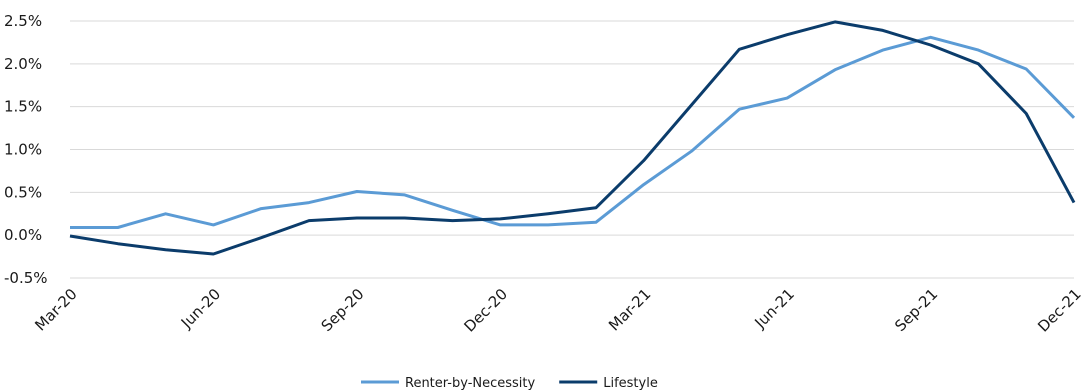 The width and height of the screenshot is (1081, 391). I want to click on x-tick-label: Dec-20, so click(485, 310).